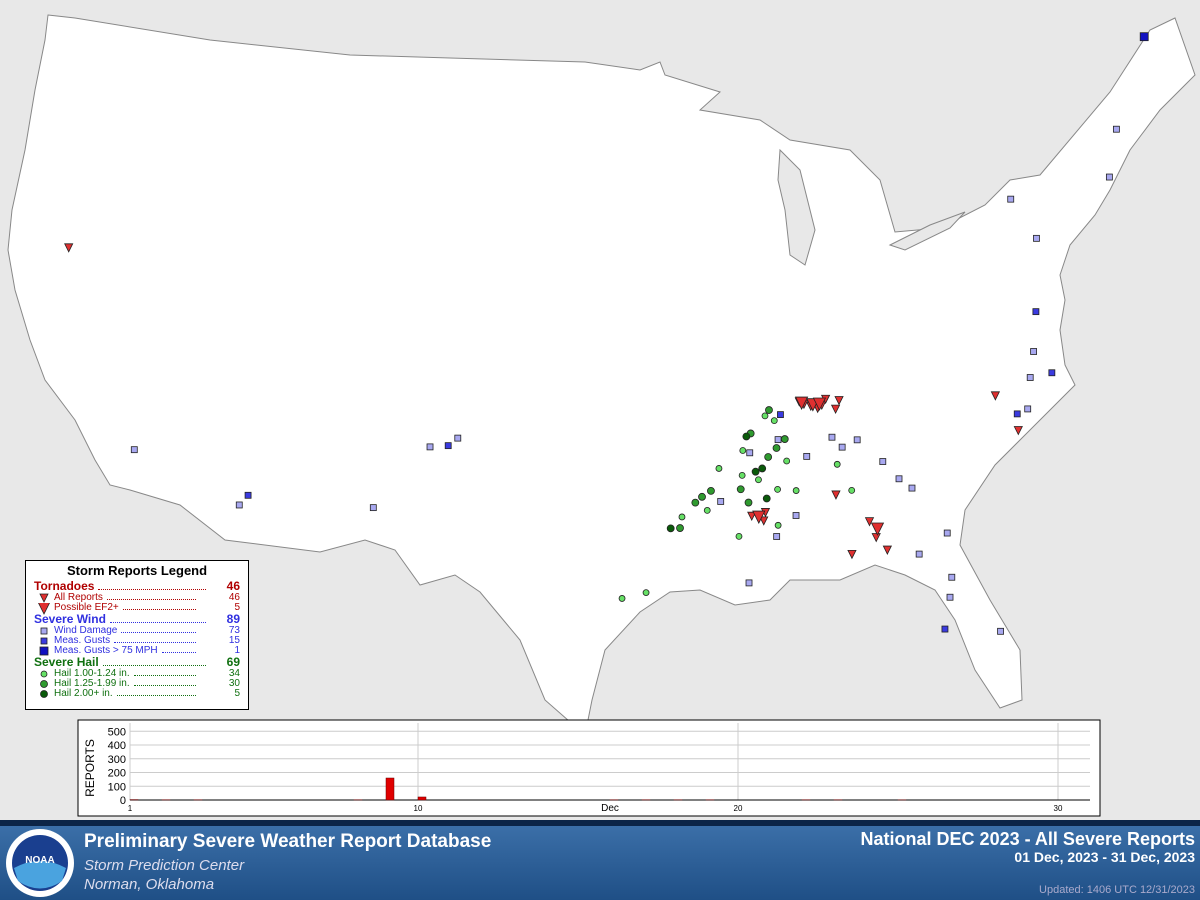 This screenshot has width=1200, height=900. I want to click on legend-item: Hail 2.00+ in. 5, so click(137, 694).